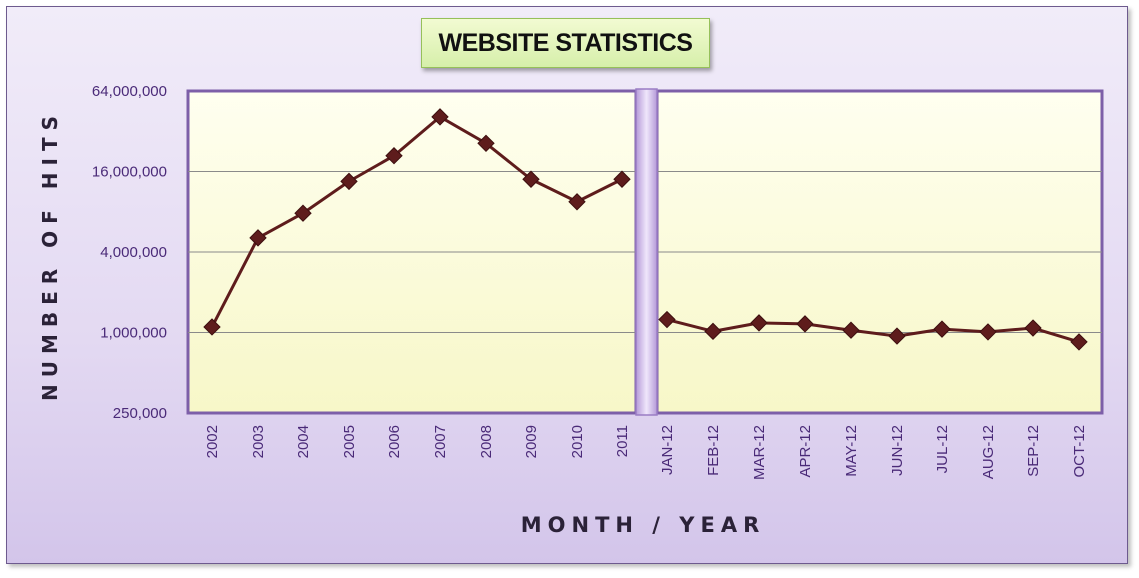 The width and height of the screenshot is (1139, 578). I want to click on x-tick-label: JUL-12, so click(942, 449).